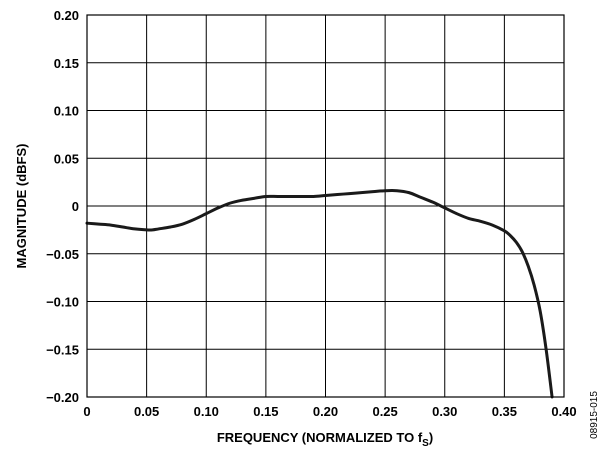 This screenshot has width=605, height=455. I want to click on x-tick-label: 0.40, so click(563, 411).